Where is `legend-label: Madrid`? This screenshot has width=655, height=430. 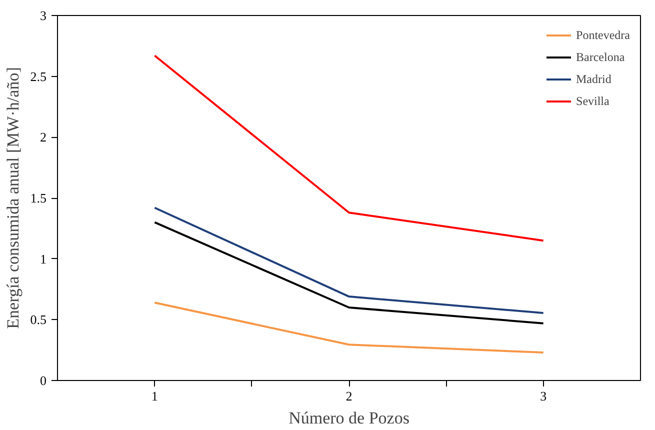
legend-label: Madrid is located at coordinates (594, 79).